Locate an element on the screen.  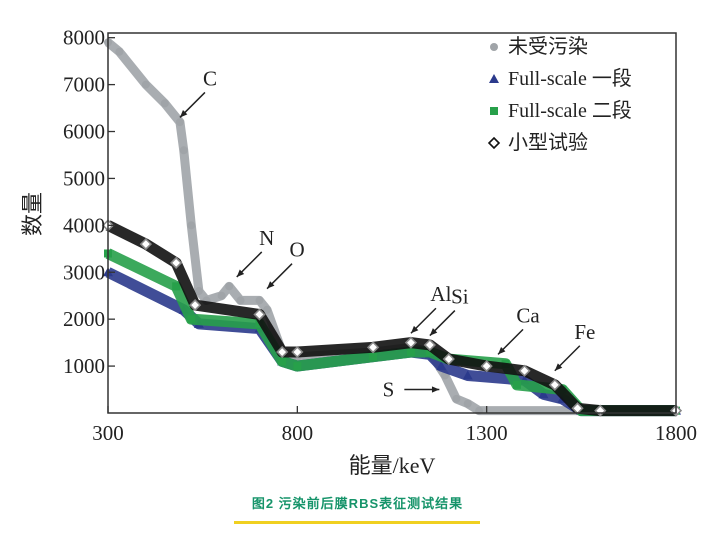
annotation-N: N is located at coordinates (255, 252).